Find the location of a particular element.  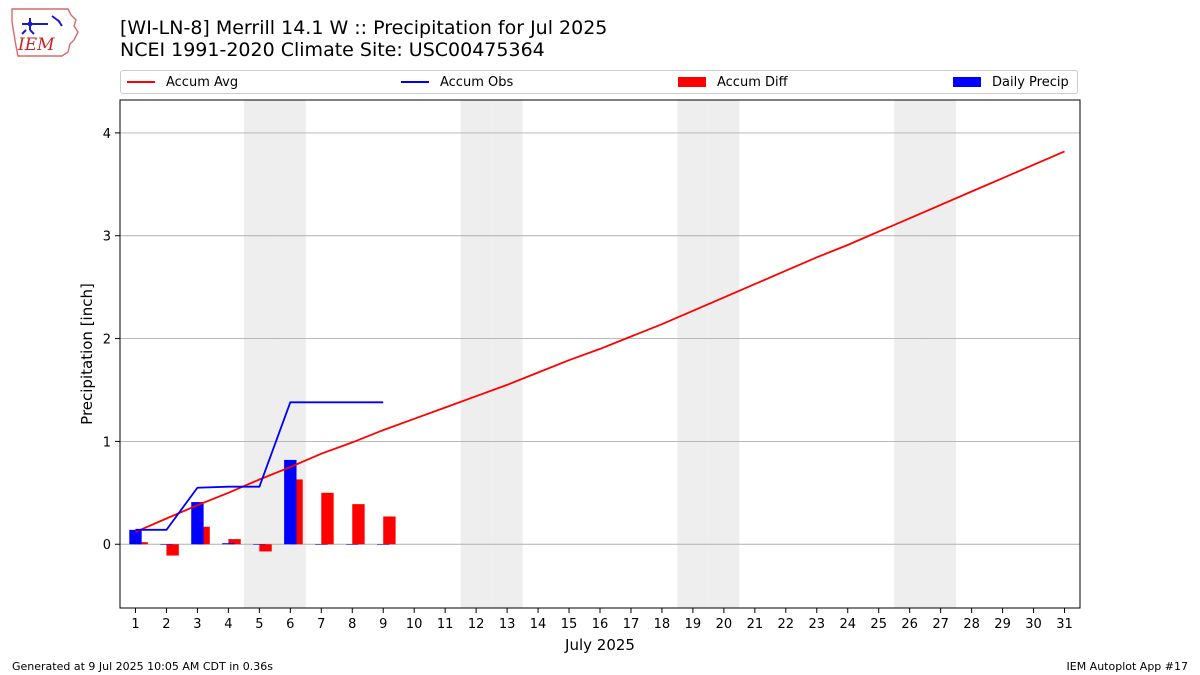

x-tick-label: 11 is located at coordinates (445, 624).